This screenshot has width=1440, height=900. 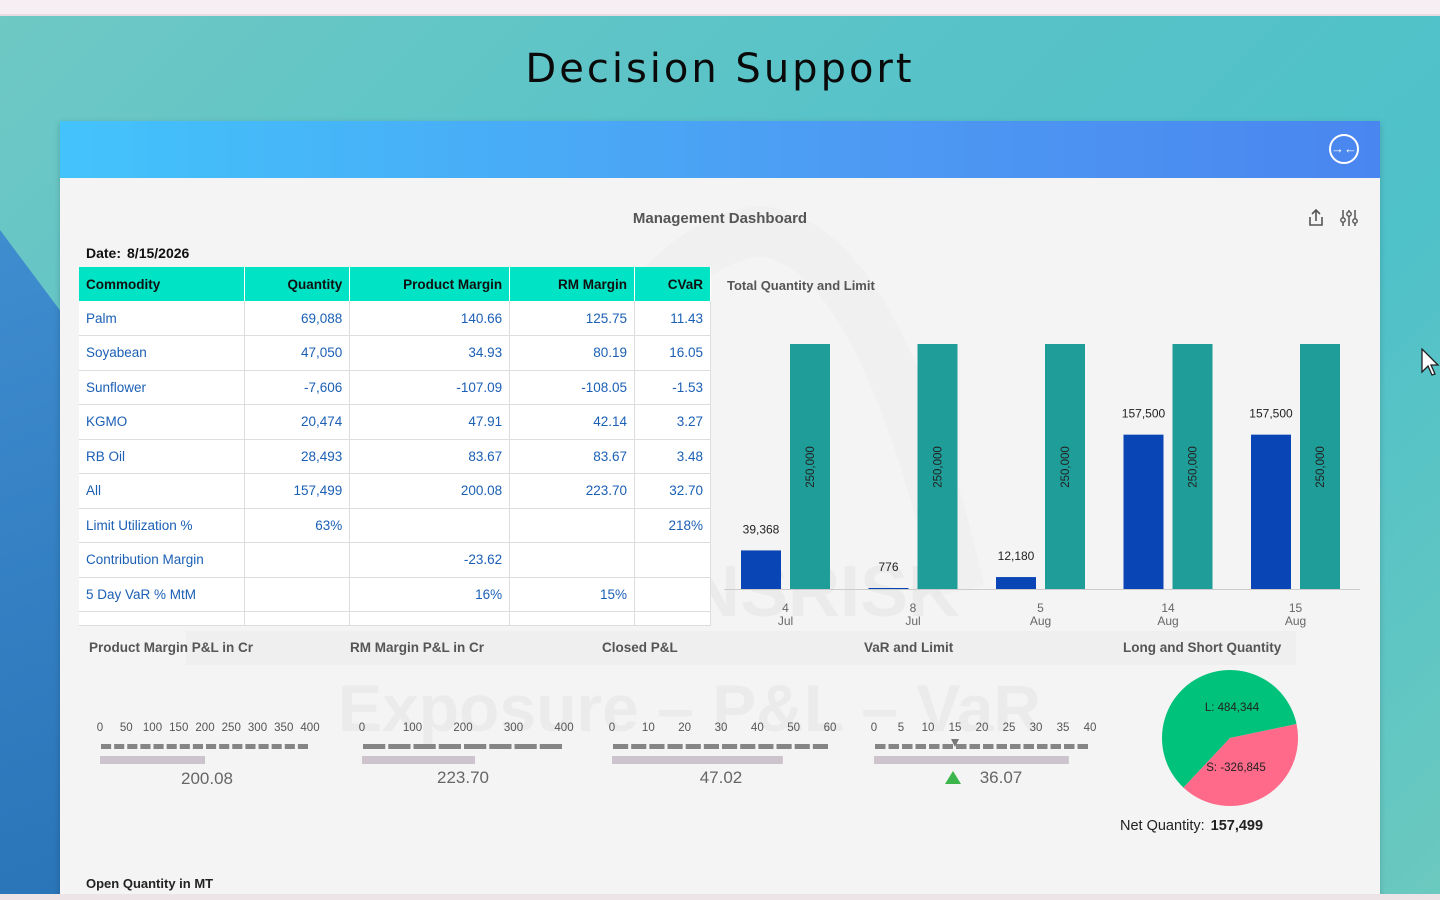 What do you see at coordinates (722, 743) in the screenshot?
I see `closed-pl-gauge: 0 10 20 30 40 50 60` at bounding box center [722, 743].